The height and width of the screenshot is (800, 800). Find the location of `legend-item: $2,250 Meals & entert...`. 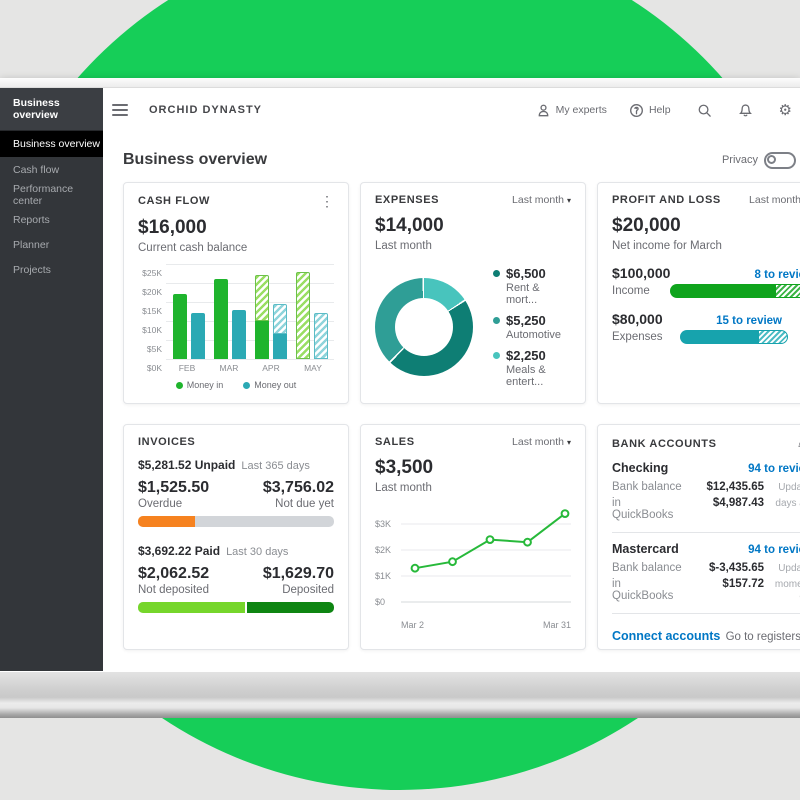

legend-item: $2,250 Meals & entert... is located at coordinates (532, 368).